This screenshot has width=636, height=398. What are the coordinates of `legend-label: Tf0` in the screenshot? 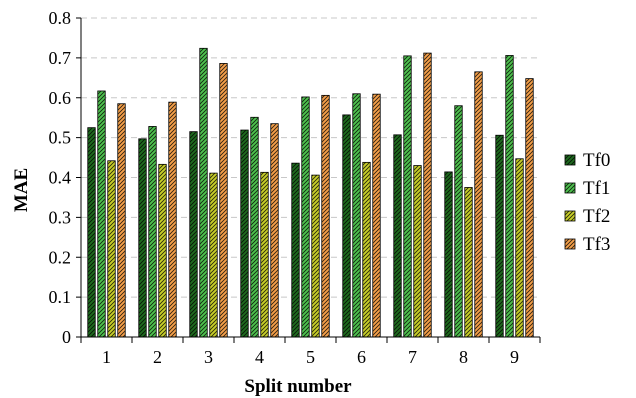 It's located at (596, 160).